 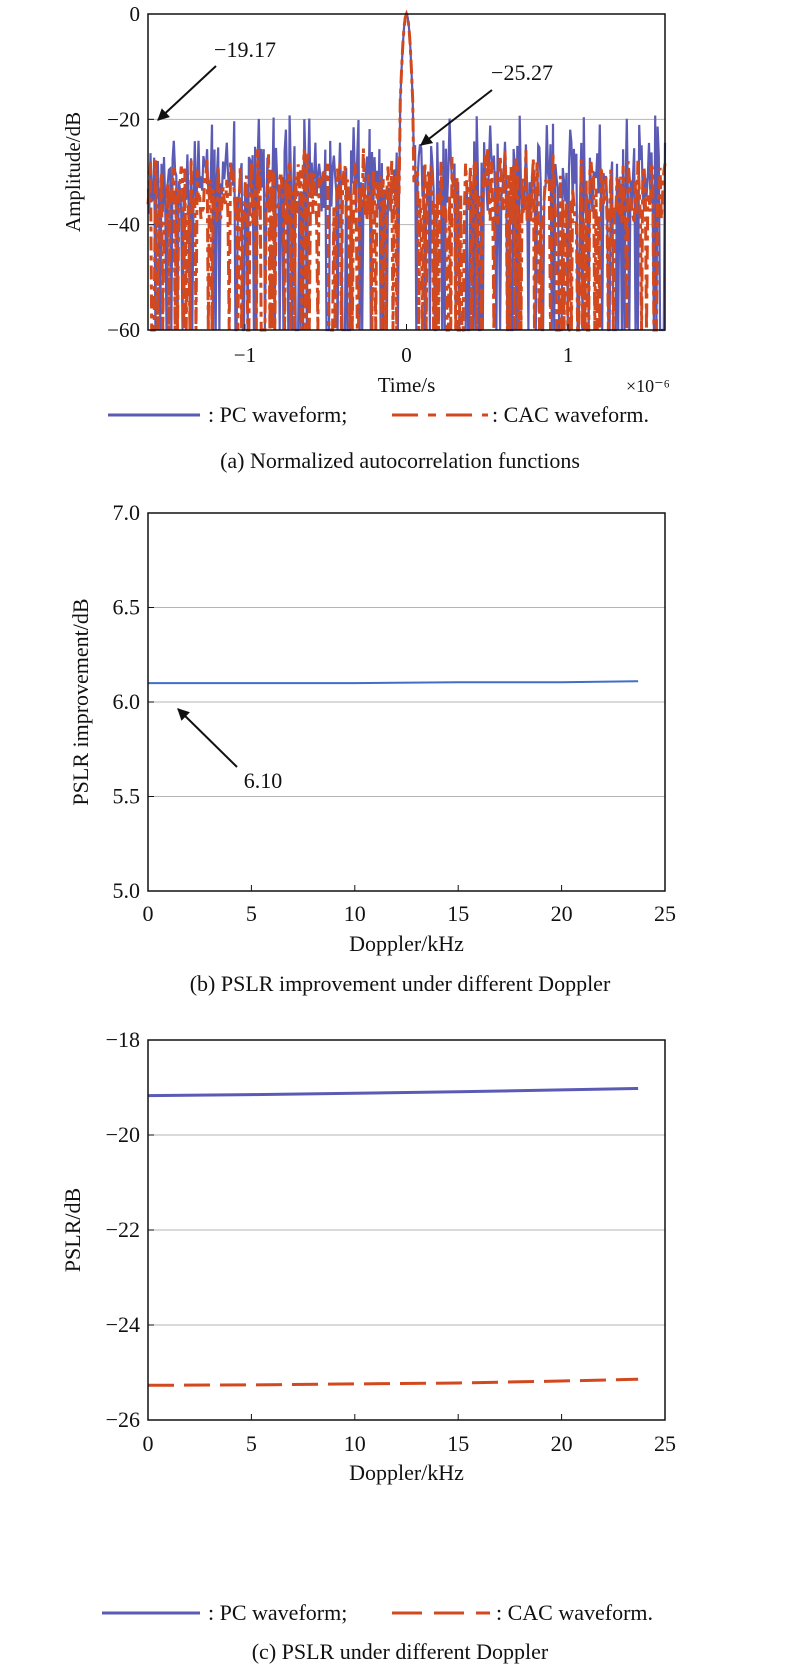 What do you see at coordinates (127, 890) in the screenshot?
I see `y-tick-label: 5.0` at bounding box center [127, 890].